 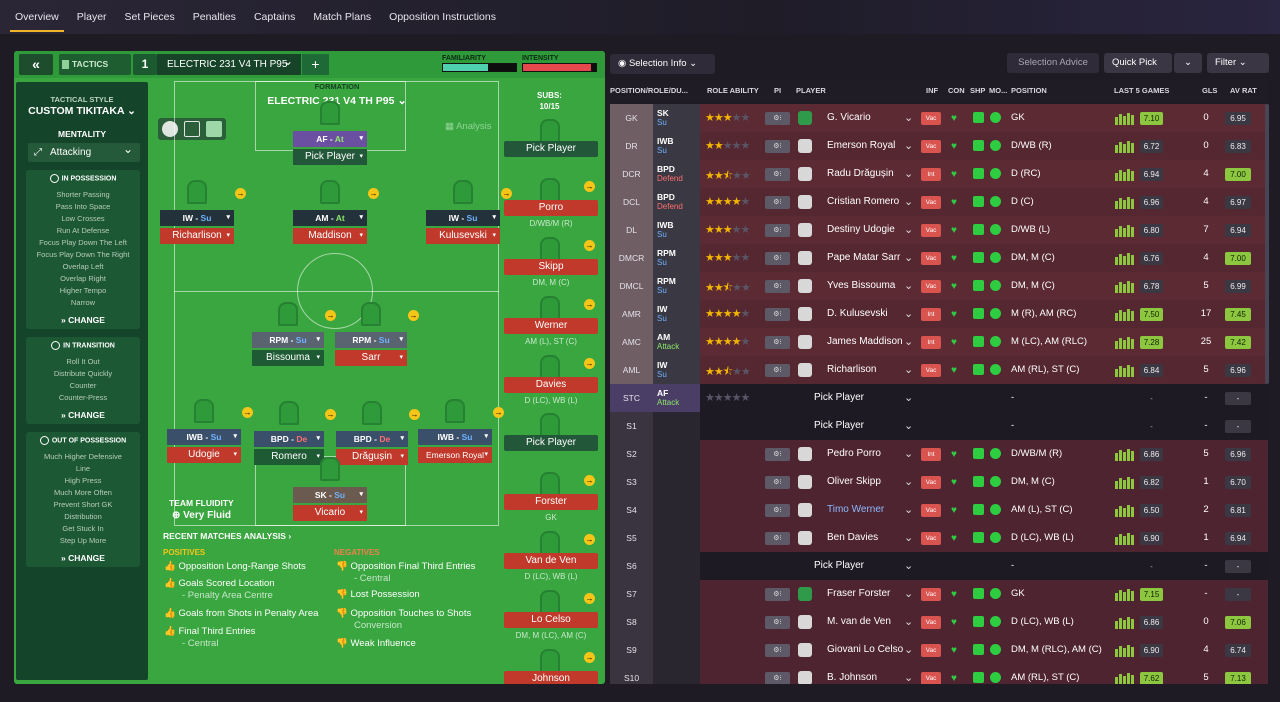 What do you see at coordinates (676, 174) in the screenshot?
I see `role-duty-cell: BPD Defend` at bounding box center [676, 174].